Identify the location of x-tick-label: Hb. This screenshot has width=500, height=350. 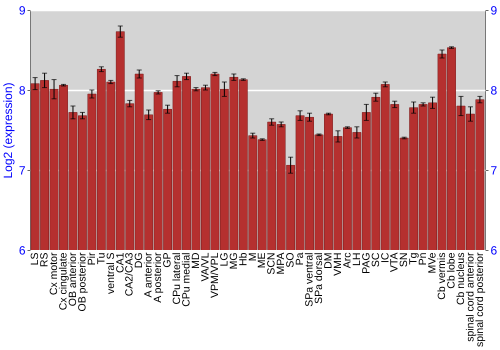
(243, 259).